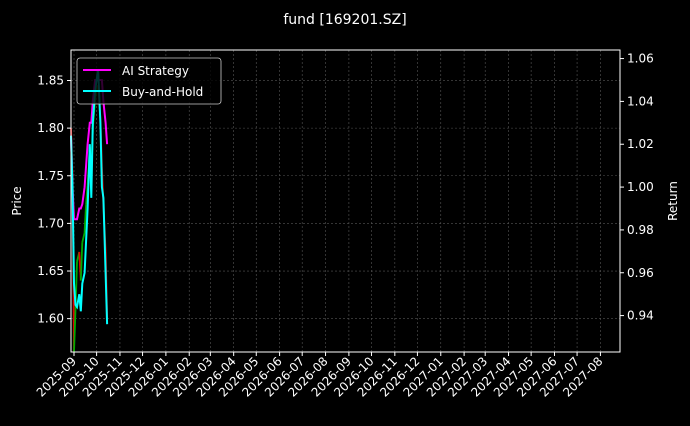  Describe the element at coordinates (640, 187) in the screenshot. I see `y-tick-label-right: 1.00` at that location.